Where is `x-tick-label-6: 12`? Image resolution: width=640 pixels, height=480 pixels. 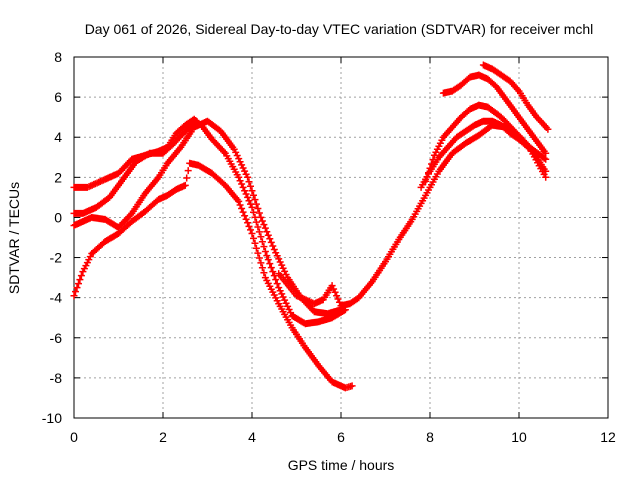
x-tick-label-6: 12 is located at coordinates (608, 437).